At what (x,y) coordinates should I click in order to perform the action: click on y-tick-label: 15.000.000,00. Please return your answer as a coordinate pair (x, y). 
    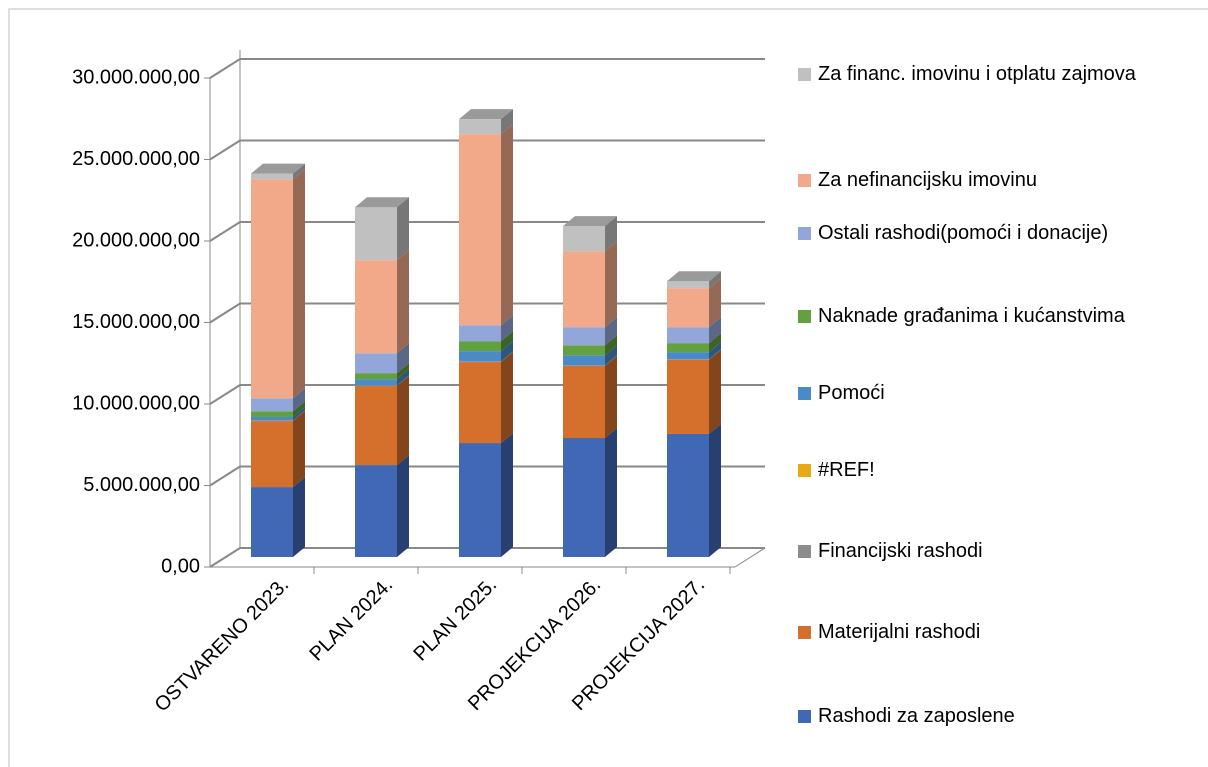
    Looking at the image, I should click on (136, 322).